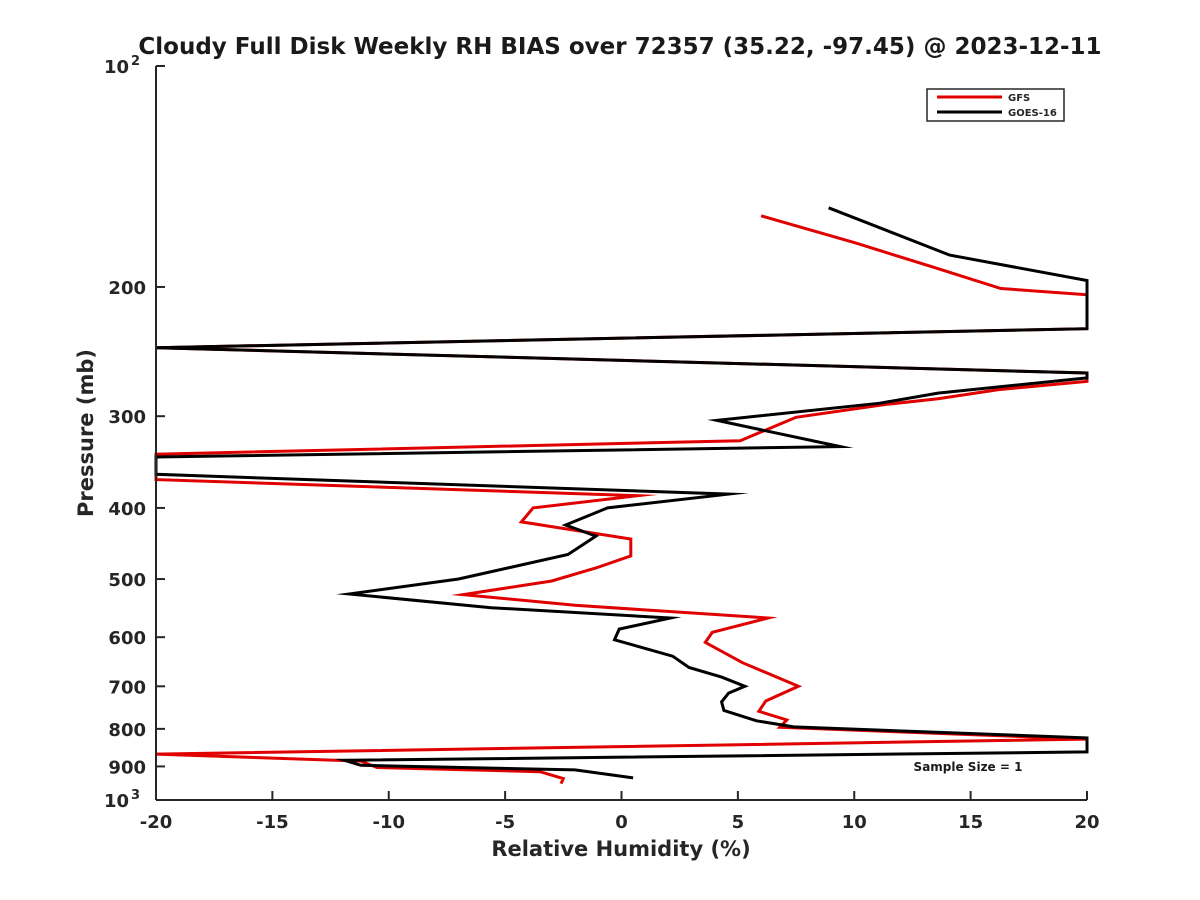 The width and height of the screenshot is (1200, 900). I want to click on legend-box, so click(995, 105).